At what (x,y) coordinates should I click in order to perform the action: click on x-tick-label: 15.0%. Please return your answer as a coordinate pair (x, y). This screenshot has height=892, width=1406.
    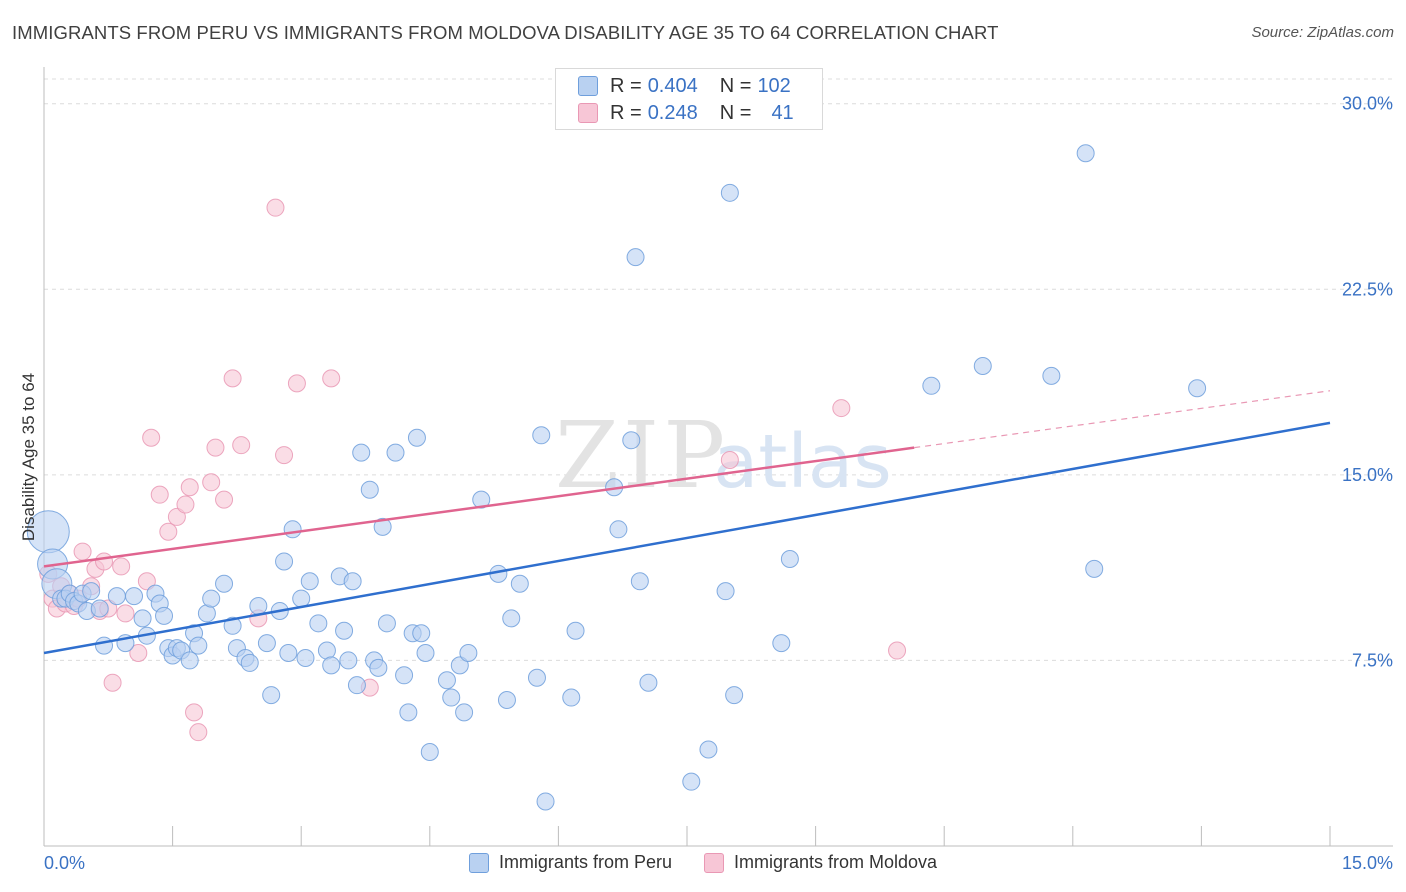
    Looking at the image, I should click on (1367, 863).